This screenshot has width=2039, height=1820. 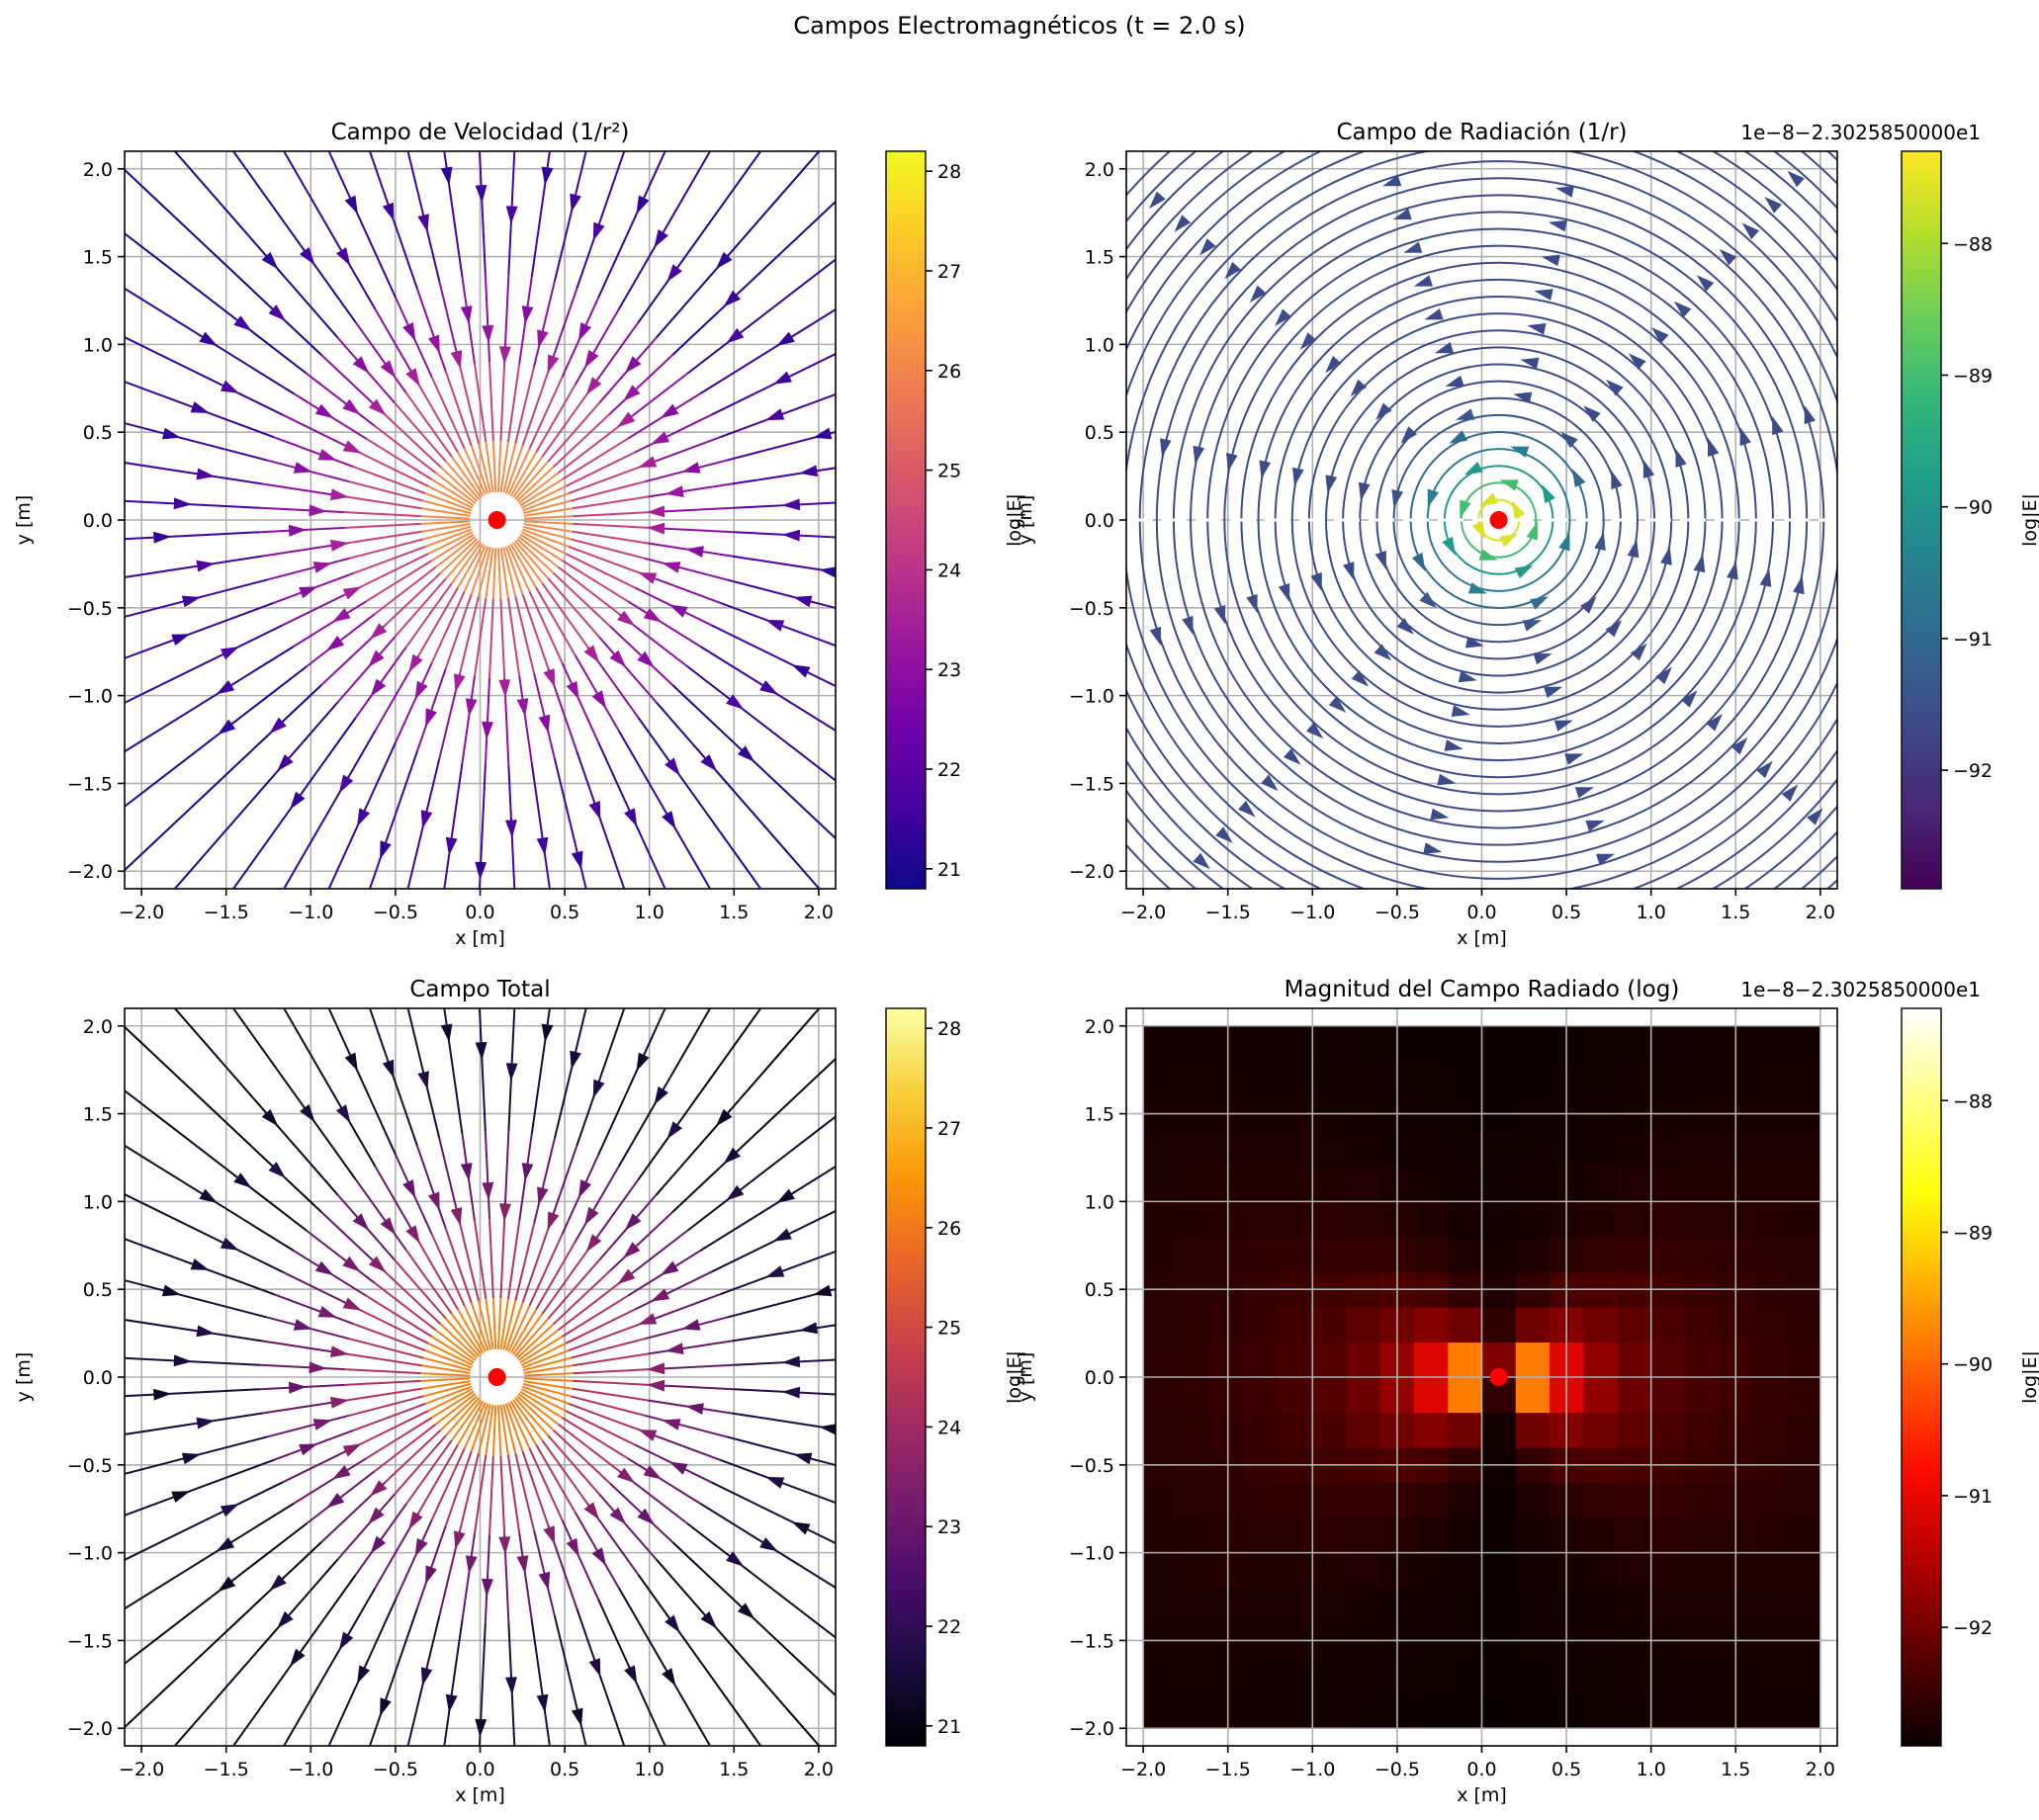 What do you see at coordinates (141, 912) in the screenshot?
I see `x-tick-label: −2.0` at bounding box center [141, 912].